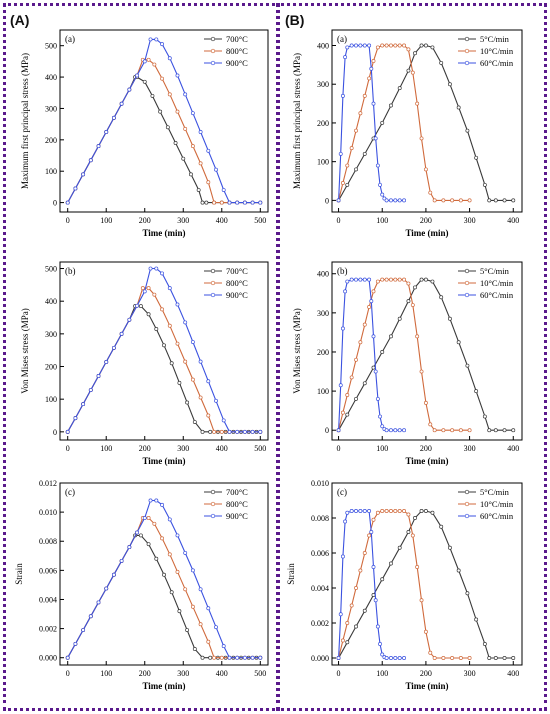  I want to click on chart2-x-tick-label: 400, so click(222, 448).